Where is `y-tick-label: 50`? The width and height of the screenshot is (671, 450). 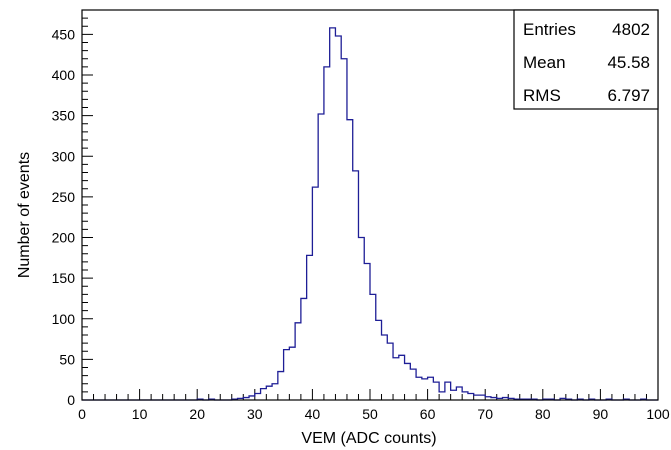
y-tick-label: 50 is located at coordinates (67, 359).